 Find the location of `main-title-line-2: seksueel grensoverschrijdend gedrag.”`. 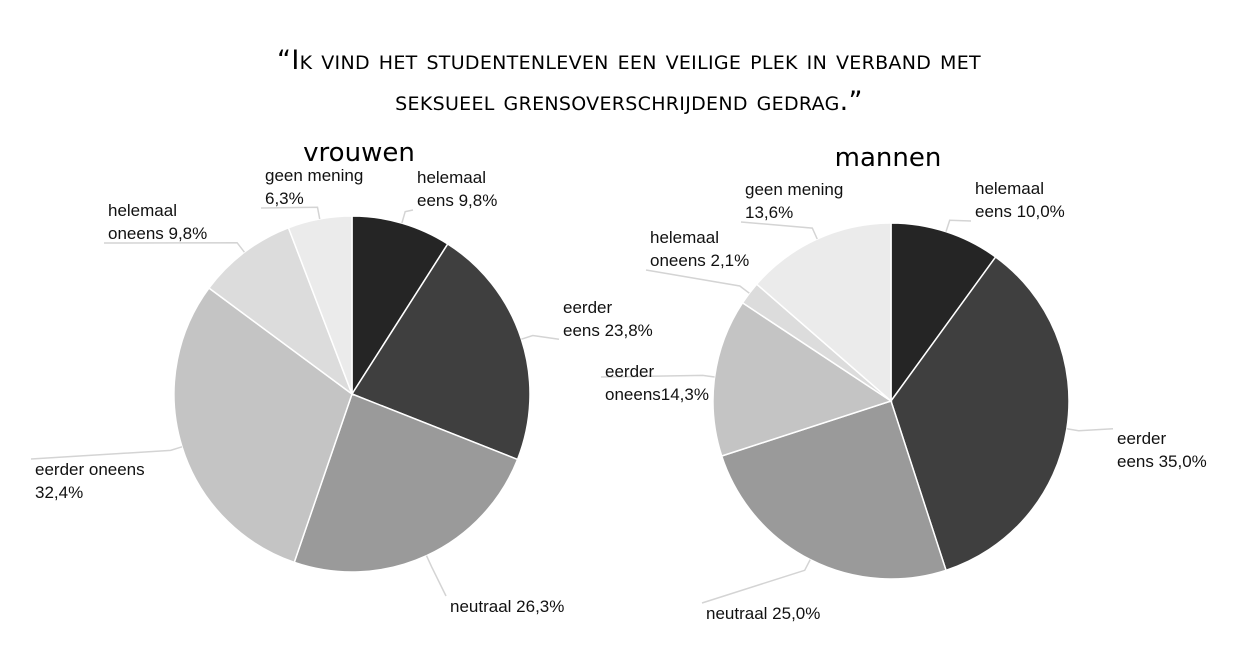

main-title-line-2: seksueel grensoverschrijdend gedrag.” is located at coordinates (629, 101).